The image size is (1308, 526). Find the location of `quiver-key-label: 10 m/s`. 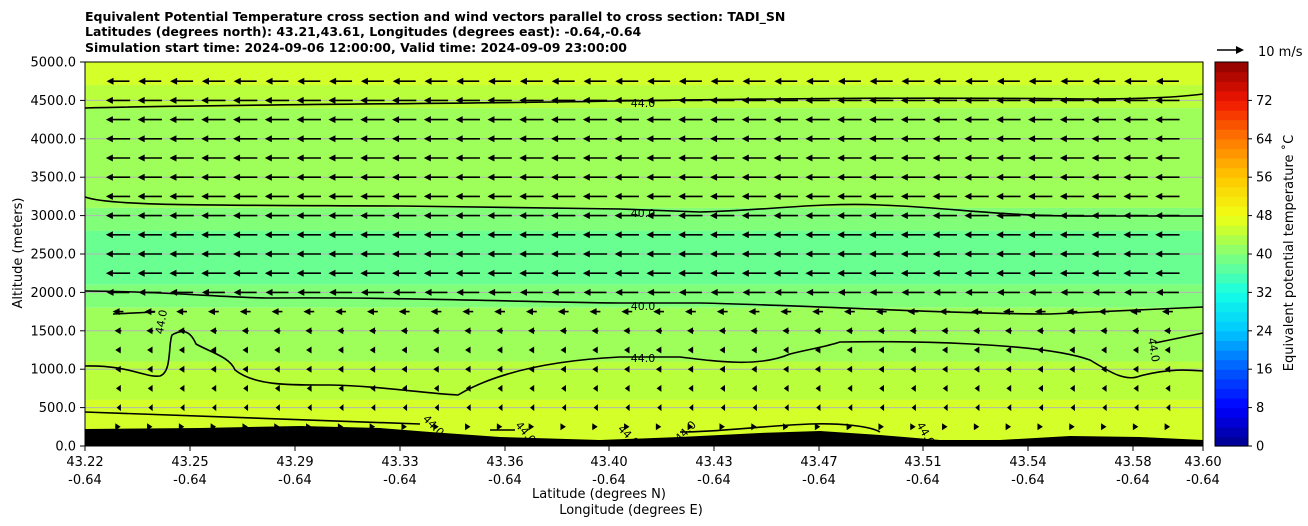

quiver-key-label: 10 m/s is located at coordinates (1280, 52).